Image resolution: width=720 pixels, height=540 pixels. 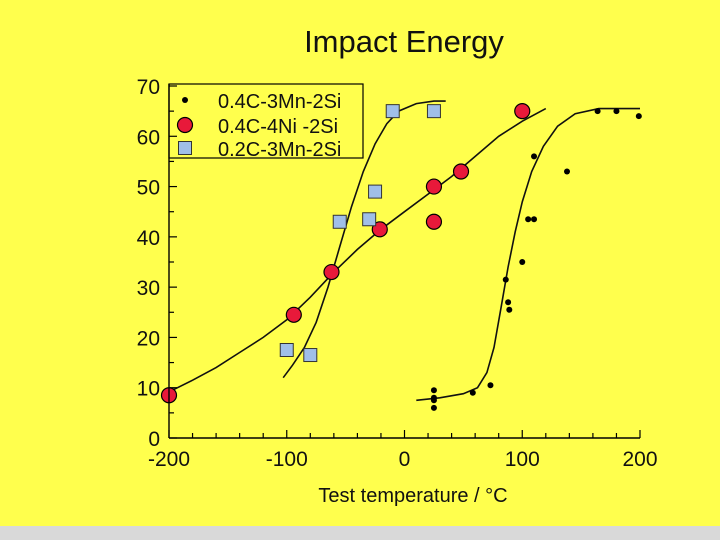 What do you see at coordinates (148, 288) in the screenshot?
I see `y-tick-label: 30` at bounding box center [148, 288].